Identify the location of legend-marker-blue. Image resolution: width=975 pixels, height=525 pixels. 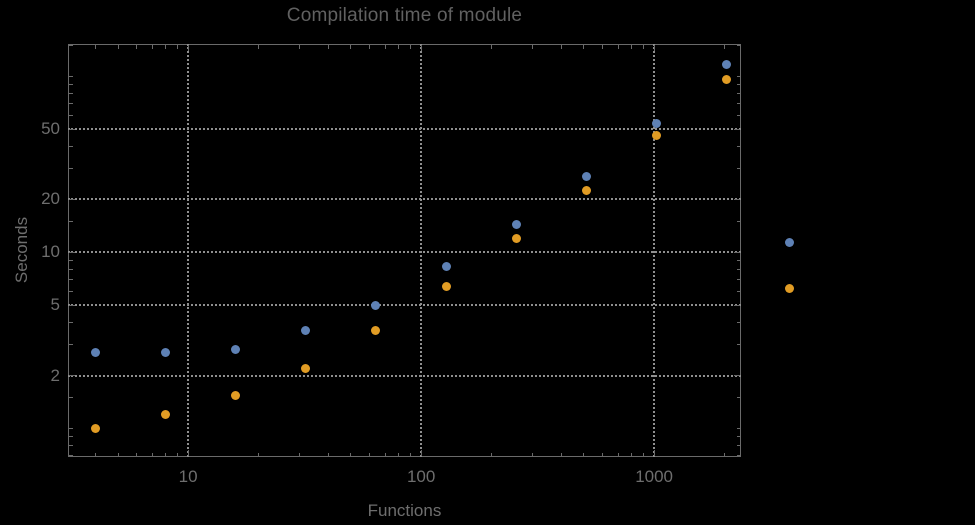
(789, 242).